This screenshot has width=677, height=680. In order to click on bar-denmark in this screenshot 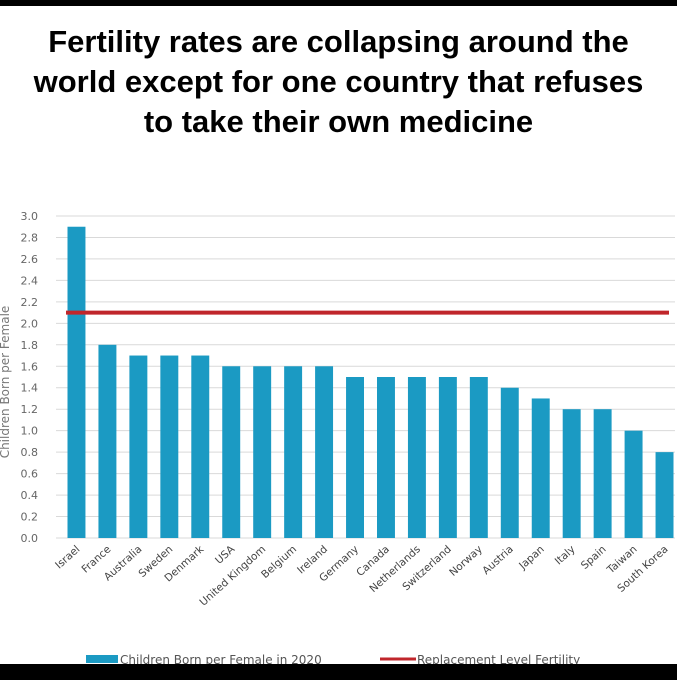, I will do `click(200, 446)`.